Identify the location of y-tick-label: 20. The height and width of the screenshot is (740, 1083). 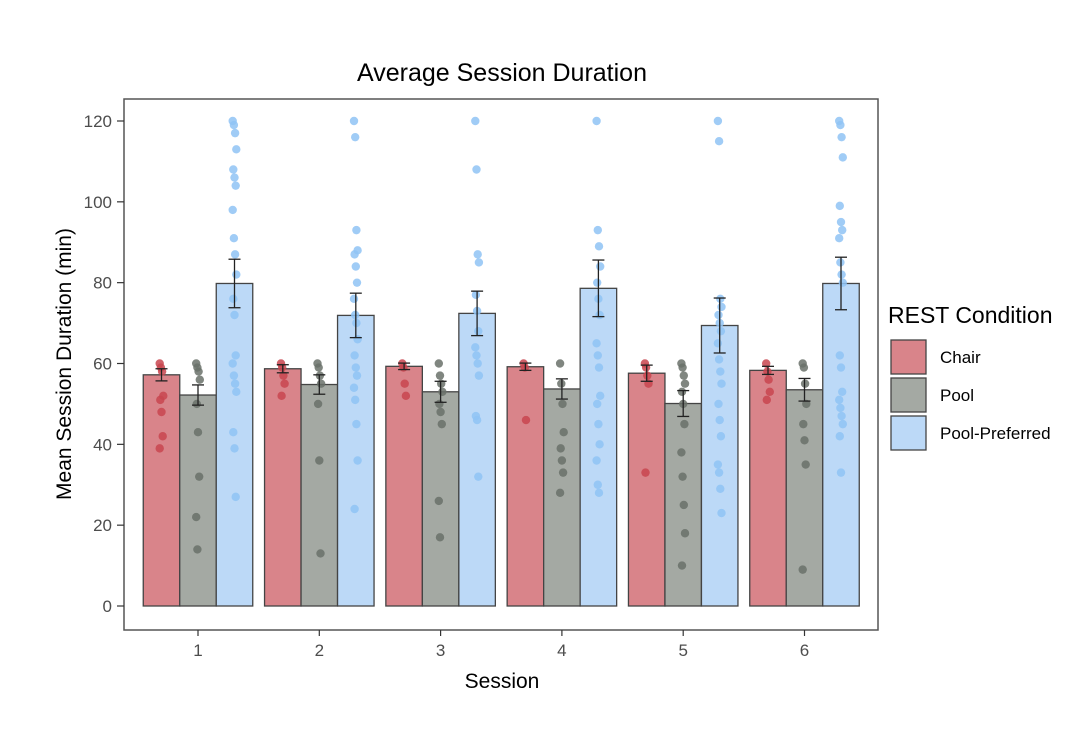
(102, 525).